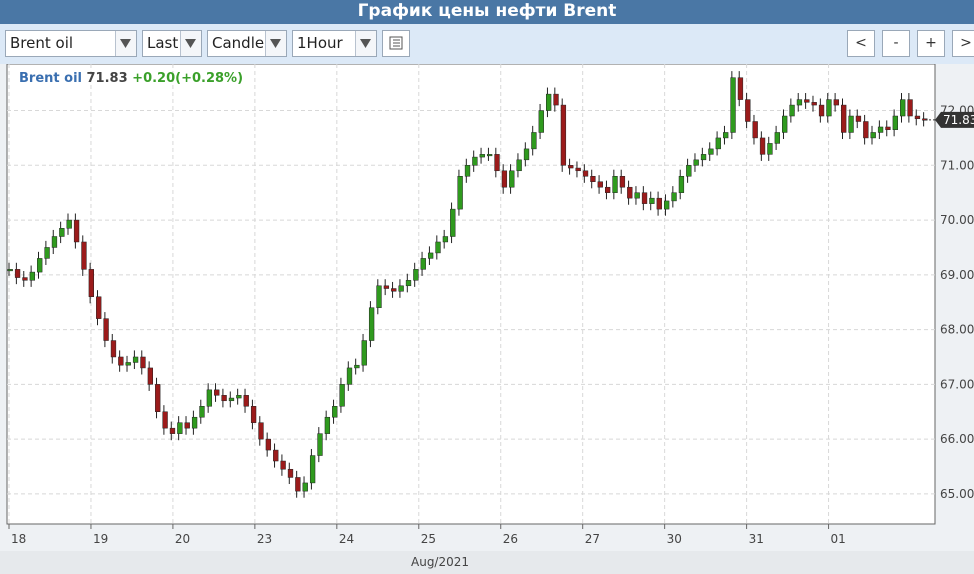 This screenshot has height=574, width=974. I want to click on y-tick-label: 70.00, so click(957, 220).